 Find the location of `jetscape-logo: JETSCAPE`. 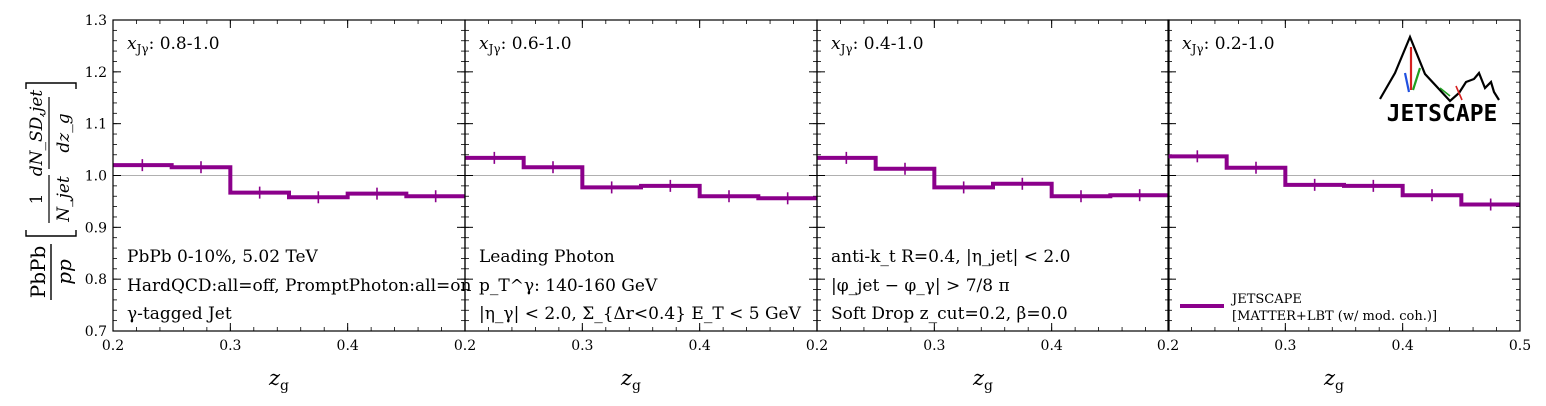

jetscape-logo: JETSCAPE is located at coordinates (1439, 80).